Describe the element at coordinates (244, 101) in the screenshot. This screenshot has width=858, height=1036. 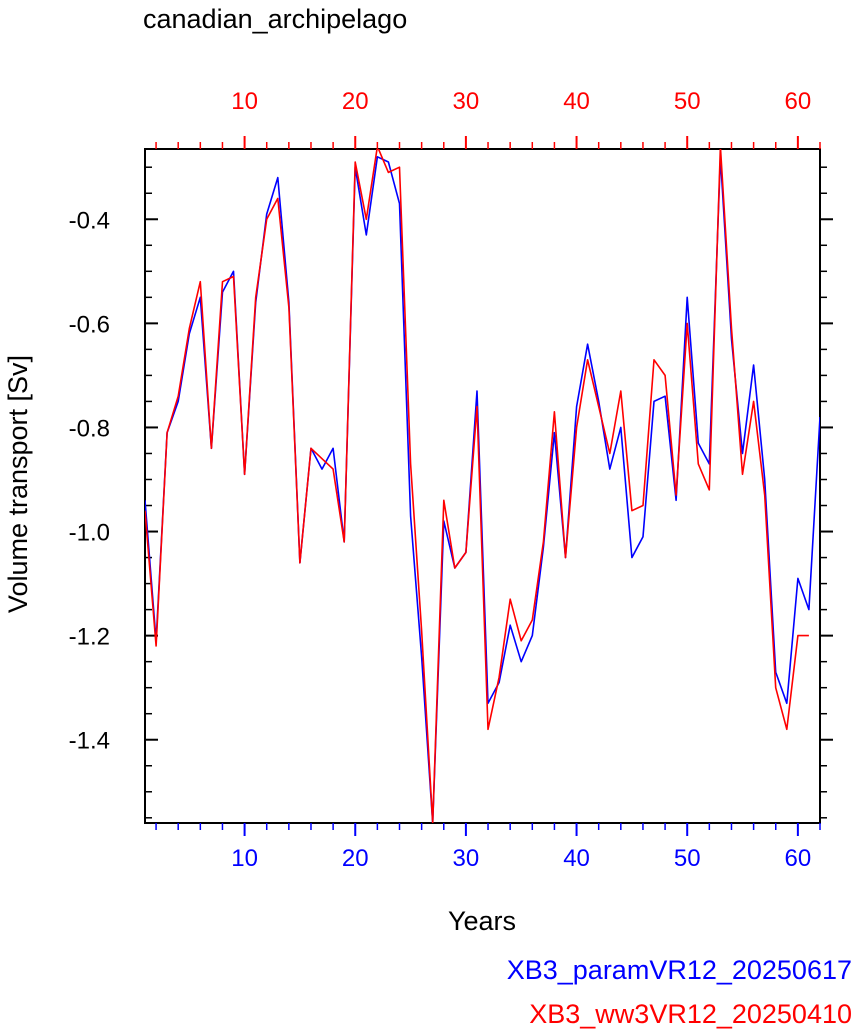
I see `x-tick-label-top: 10` at that location.